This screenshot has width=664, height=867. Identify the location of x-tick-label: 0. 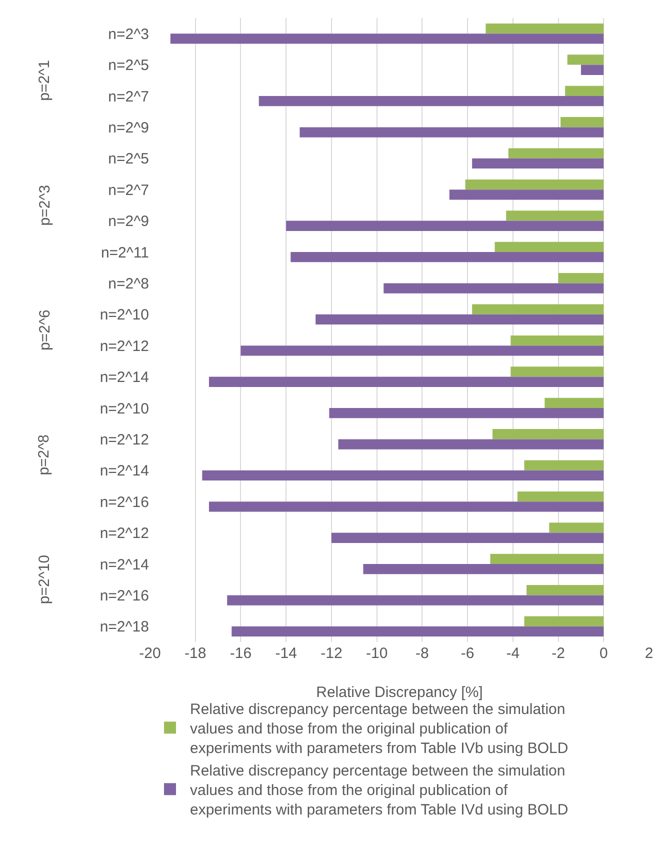
(603, 653).